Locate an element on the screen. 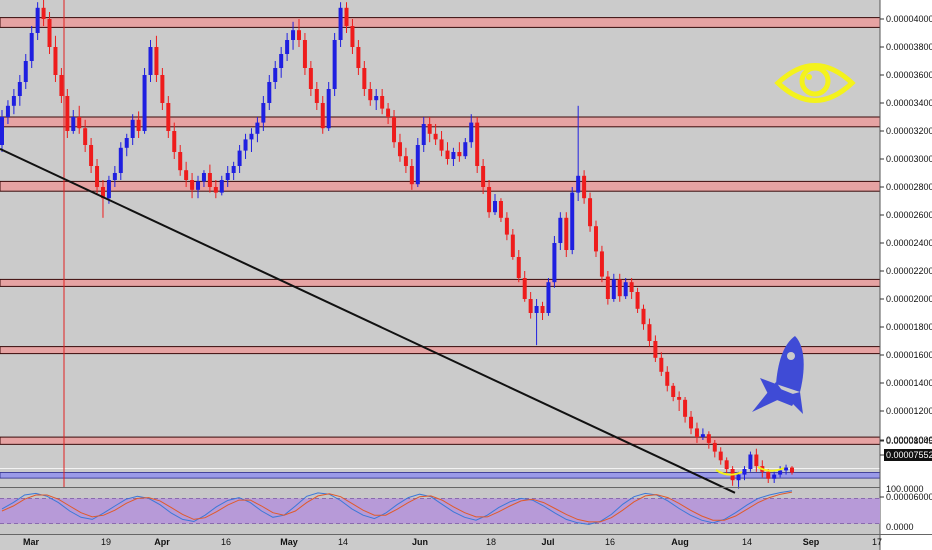 Image resolution: width=932 pixels, height=550 pixels. price-tick-label: 0.00002600 is located at coordinates (909, 215).